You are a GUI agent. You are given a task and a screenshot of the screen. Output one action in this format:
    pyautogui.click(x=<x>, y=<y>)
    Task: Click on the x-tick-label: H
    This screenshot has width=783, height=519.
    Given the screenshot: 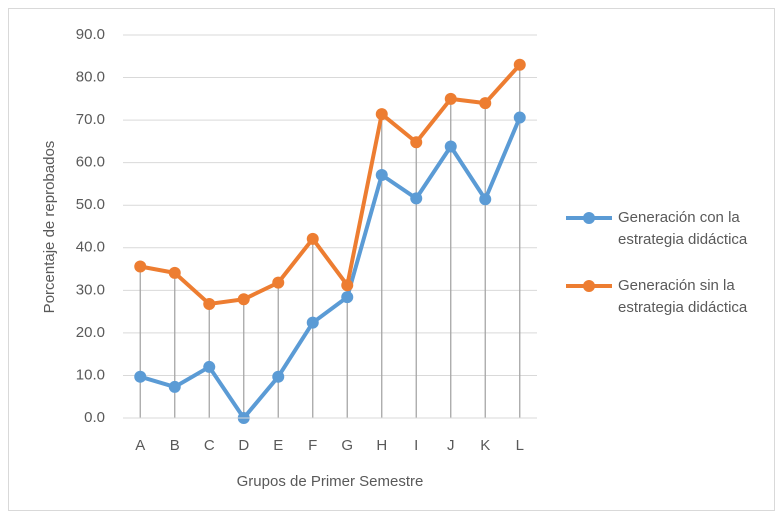 What is the action you would take?
    pyautogui.click(x=381, y=445)
    